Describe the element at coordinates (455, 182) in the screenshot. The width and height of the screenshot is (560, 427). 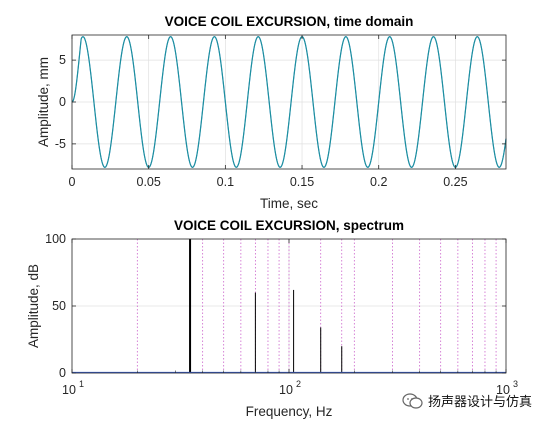
I see `time-x-tick-label: 0.25` at that location.